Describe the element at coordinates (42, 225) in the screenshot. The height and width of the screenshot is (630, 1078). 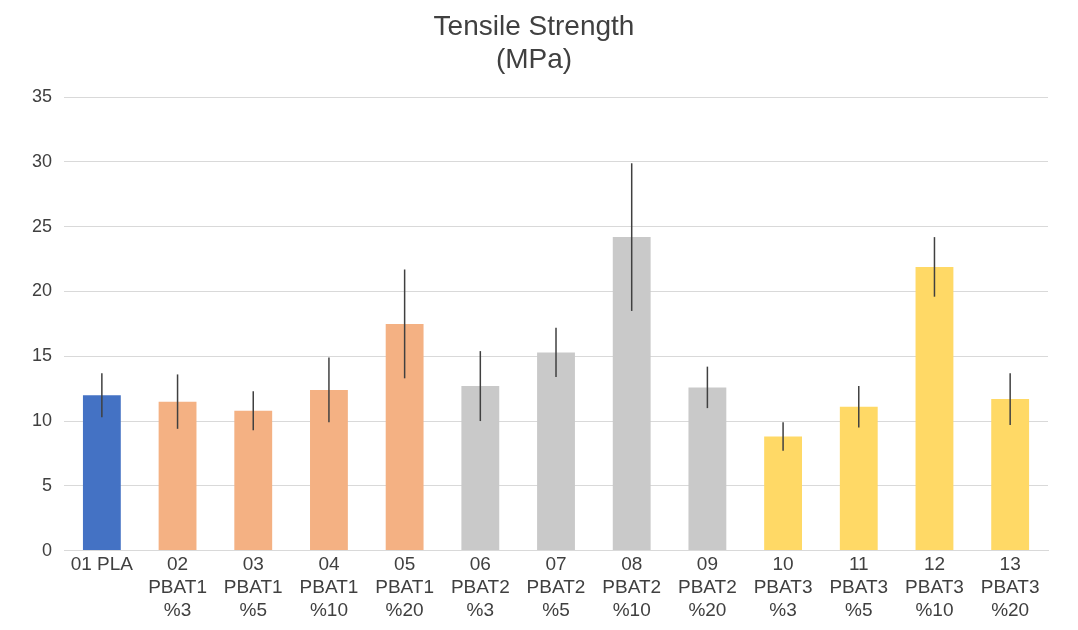
I see `y-tick-label: 25` at that location.